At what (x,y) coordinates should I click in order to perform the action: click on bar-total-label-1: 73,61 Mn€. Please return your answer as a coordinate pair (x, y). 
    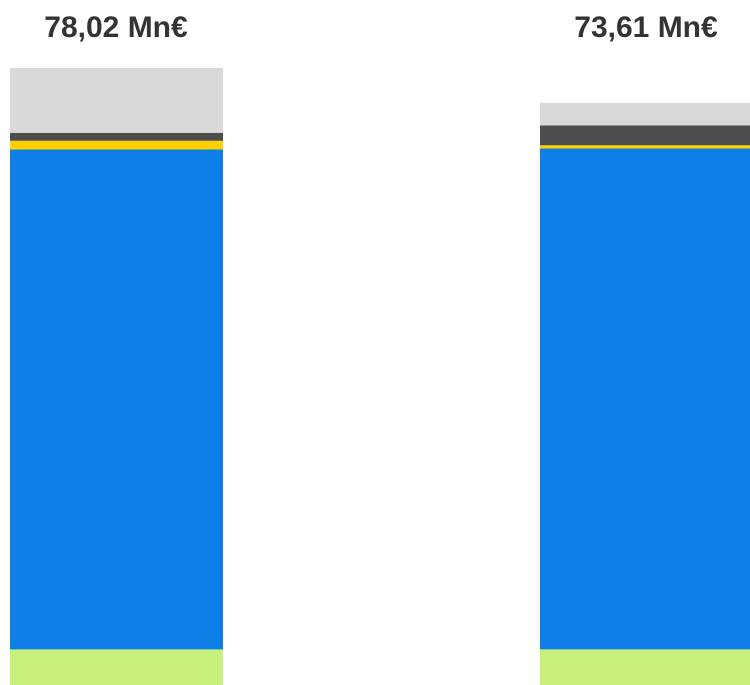
    Looking at the image, I should click on (646, 27).